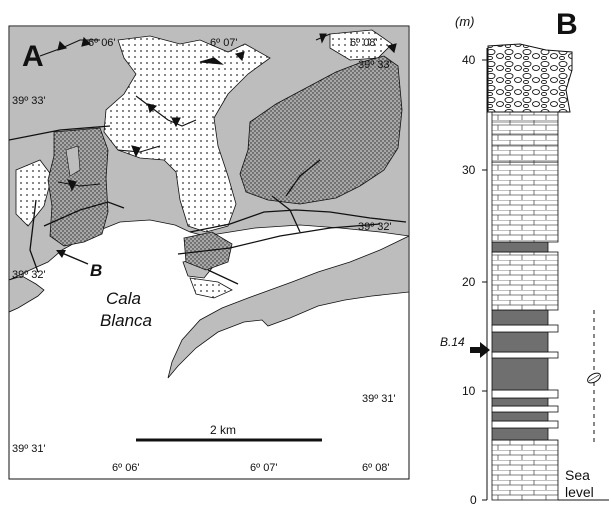 The height and width of the screenshot is (509, 611). I want to click on bed-conglomerate, so click(530, 78).